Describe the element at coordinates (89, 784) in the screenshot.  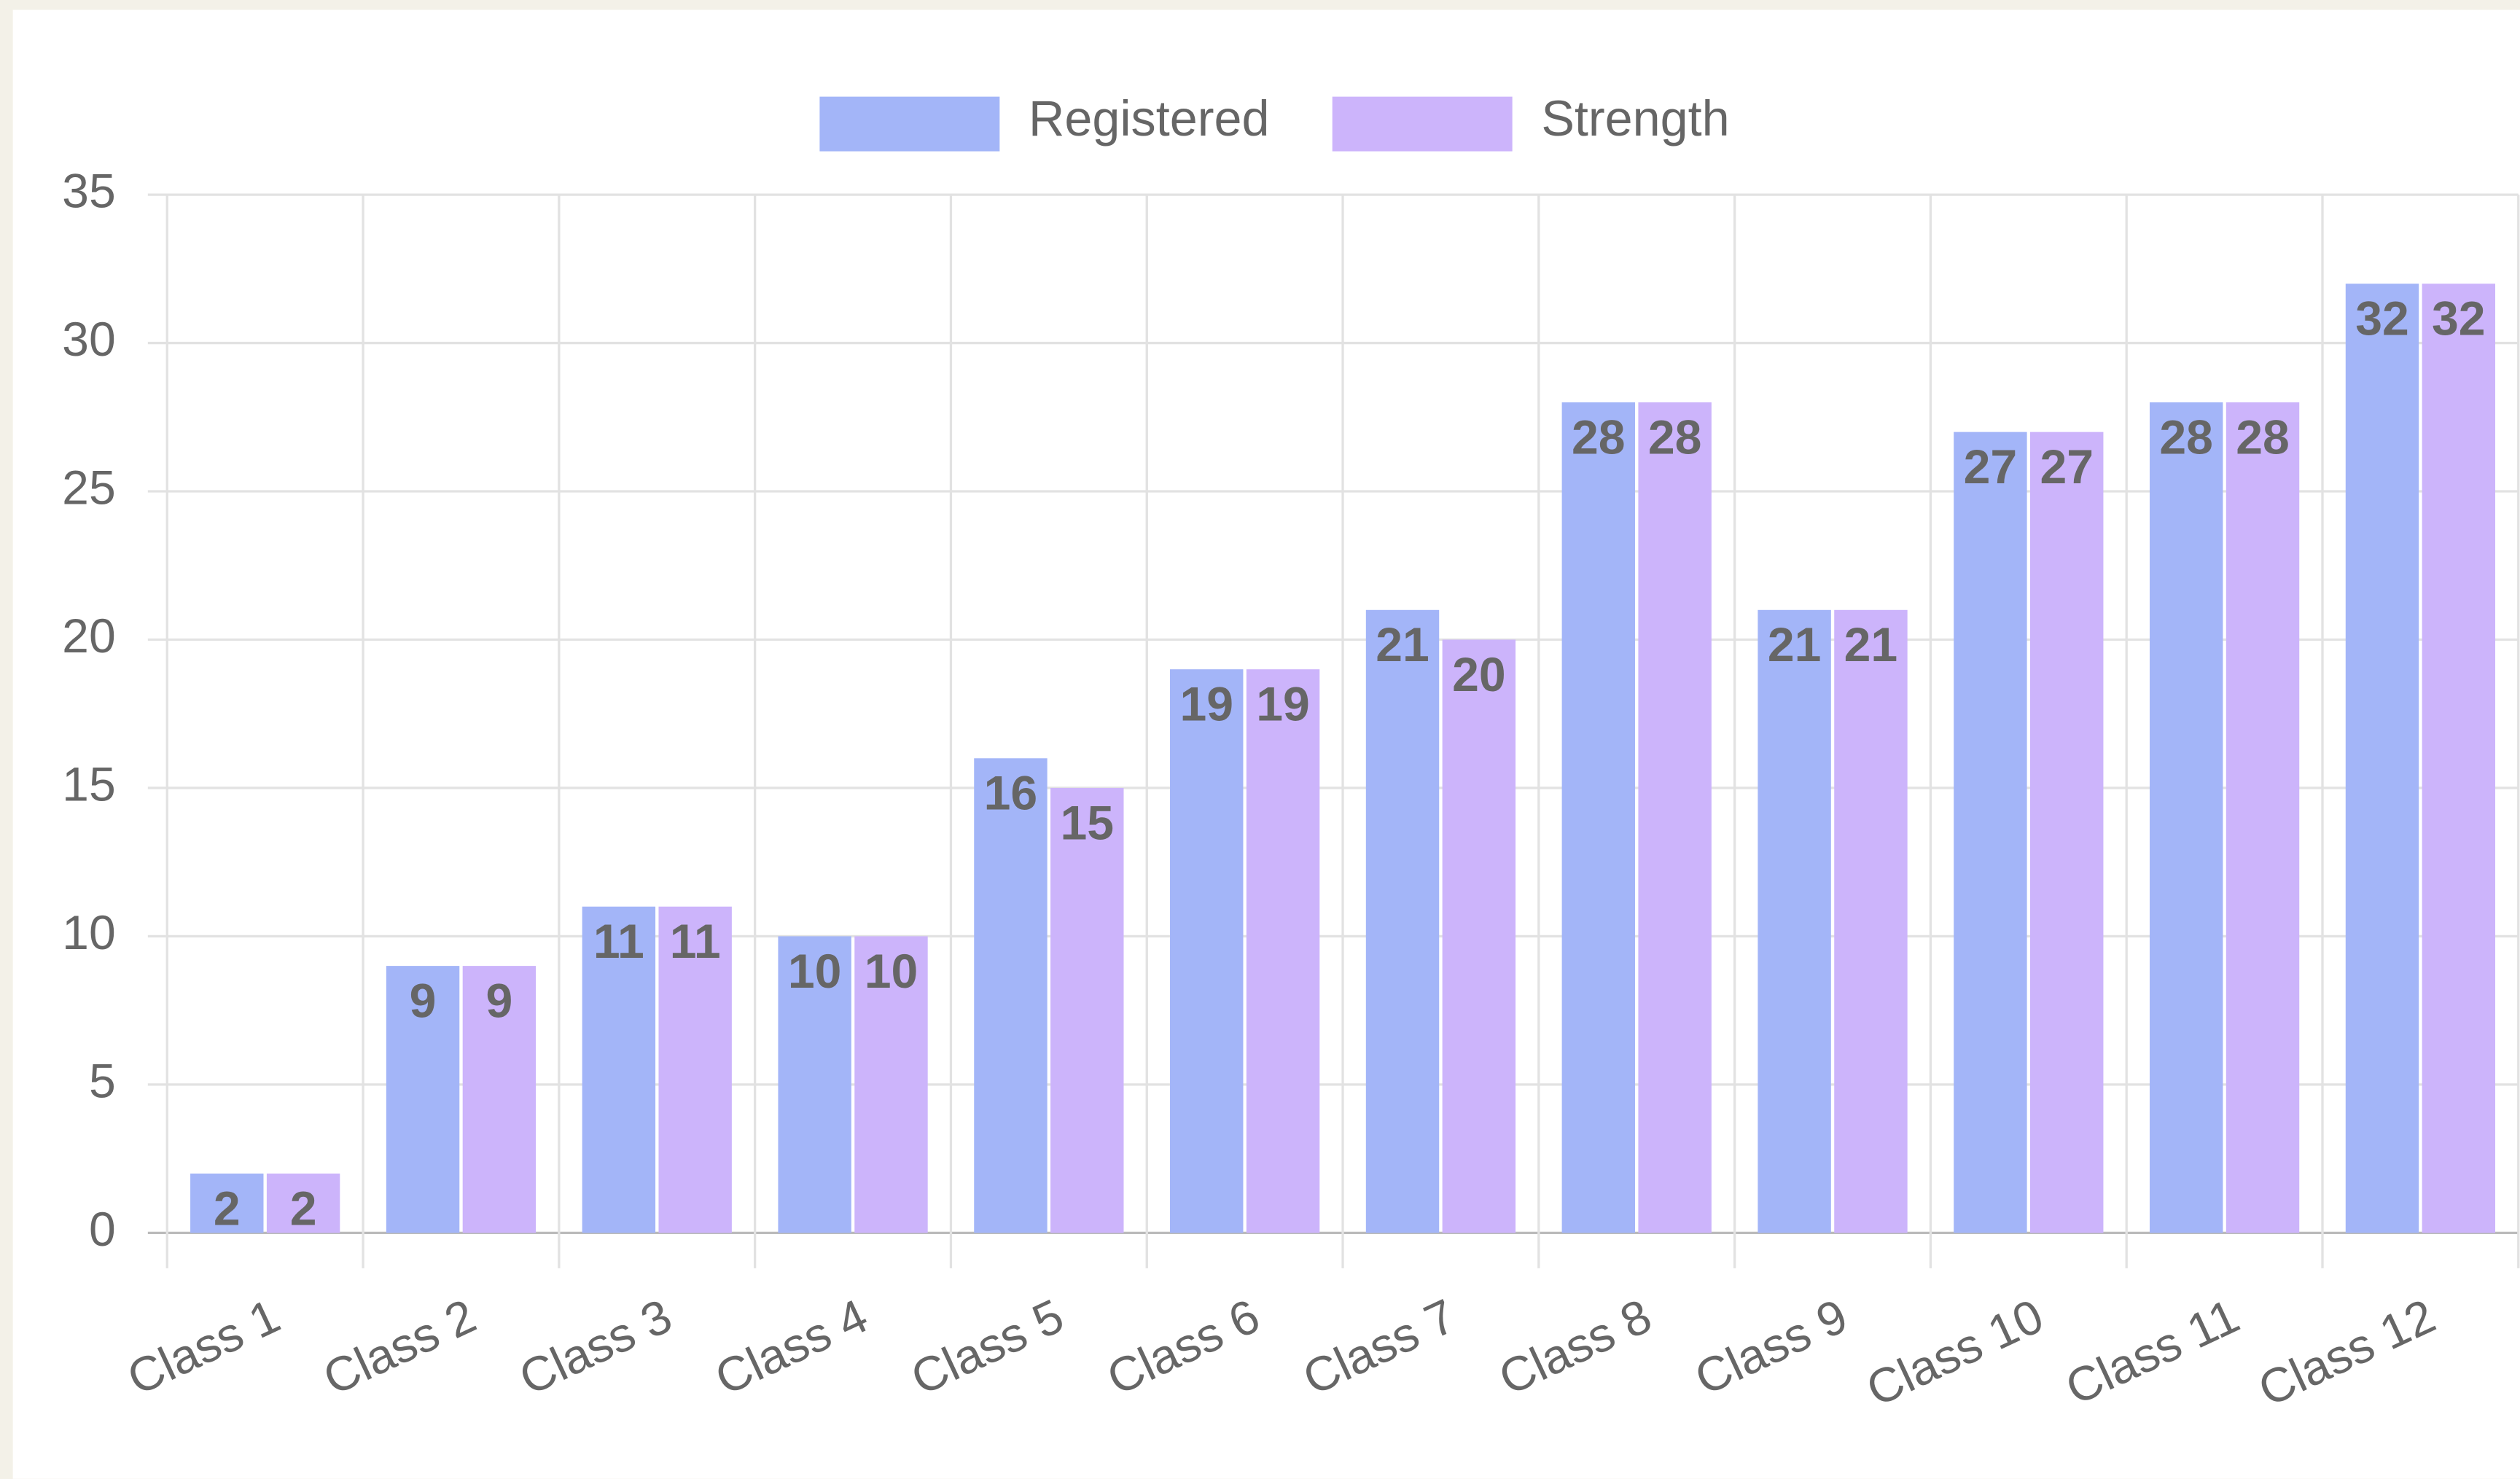
I see `y-tick-label: 15` at that location.